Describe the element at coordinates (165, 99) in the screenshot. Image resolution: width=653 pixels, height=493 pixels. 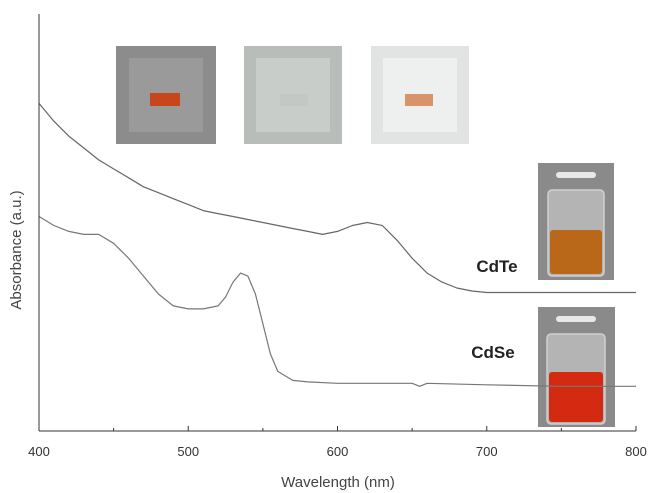
I see `film-photo-1-patch` at that location.